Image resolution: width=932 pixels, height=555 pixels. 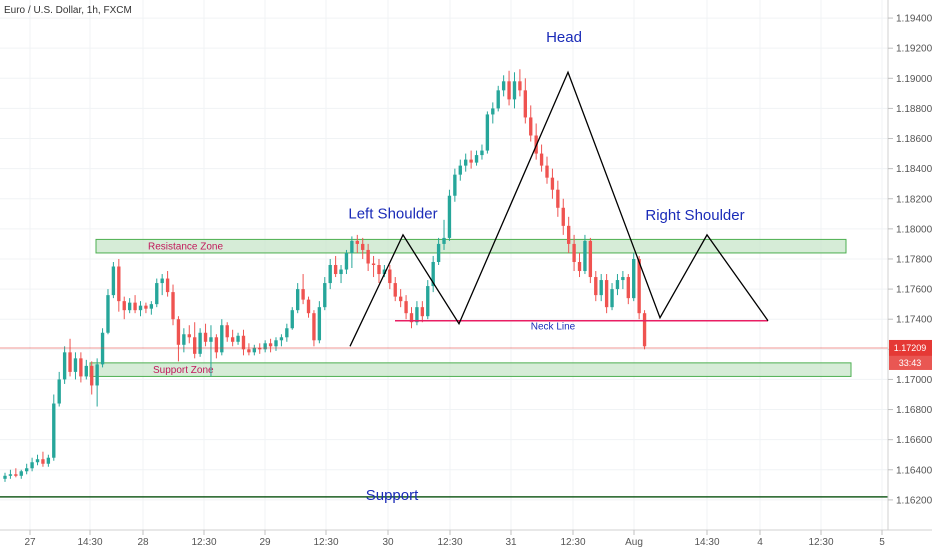 I want to click on support-zone, so click(x=470, y=369).